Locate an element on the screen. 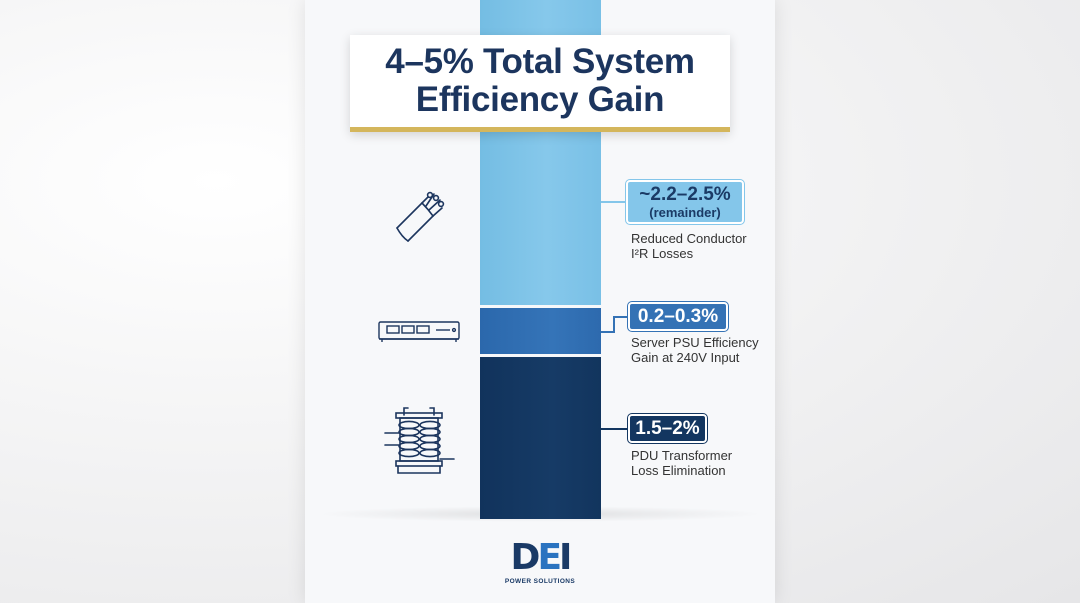 This screenshot has width=1080, height=603. badge-conductor-value: ~2.2–2.5% is located at coordinates (685, 194).